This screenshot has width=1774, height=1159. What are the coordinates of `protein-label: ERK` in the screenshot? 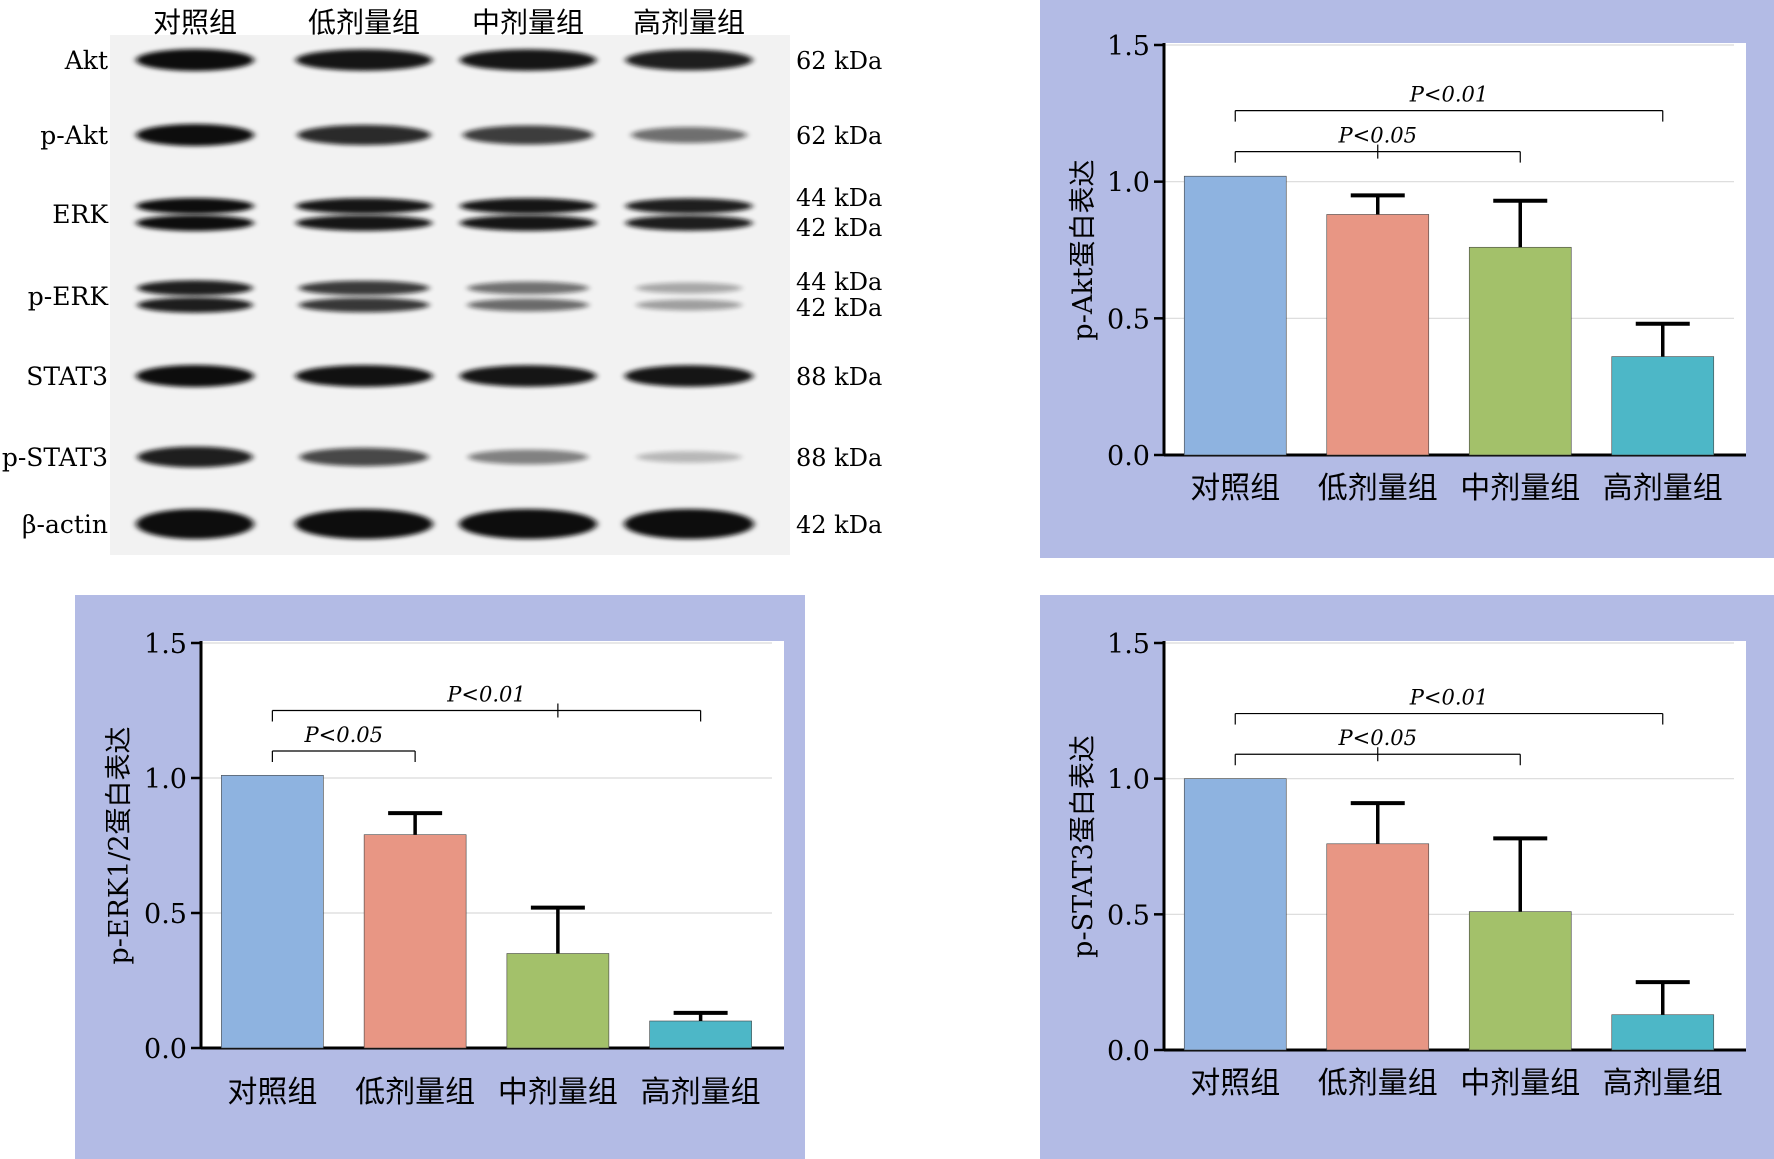 It's located at (80, 214).